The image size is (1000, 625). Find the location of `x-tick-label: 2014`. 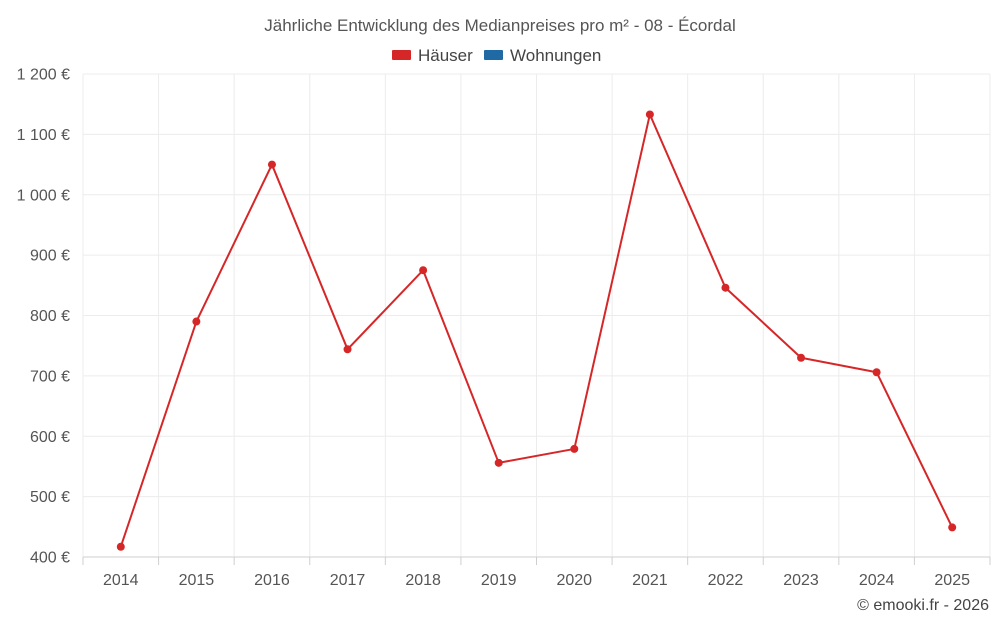

x-tick-label: 2014 is located at coordinates (121, 580).